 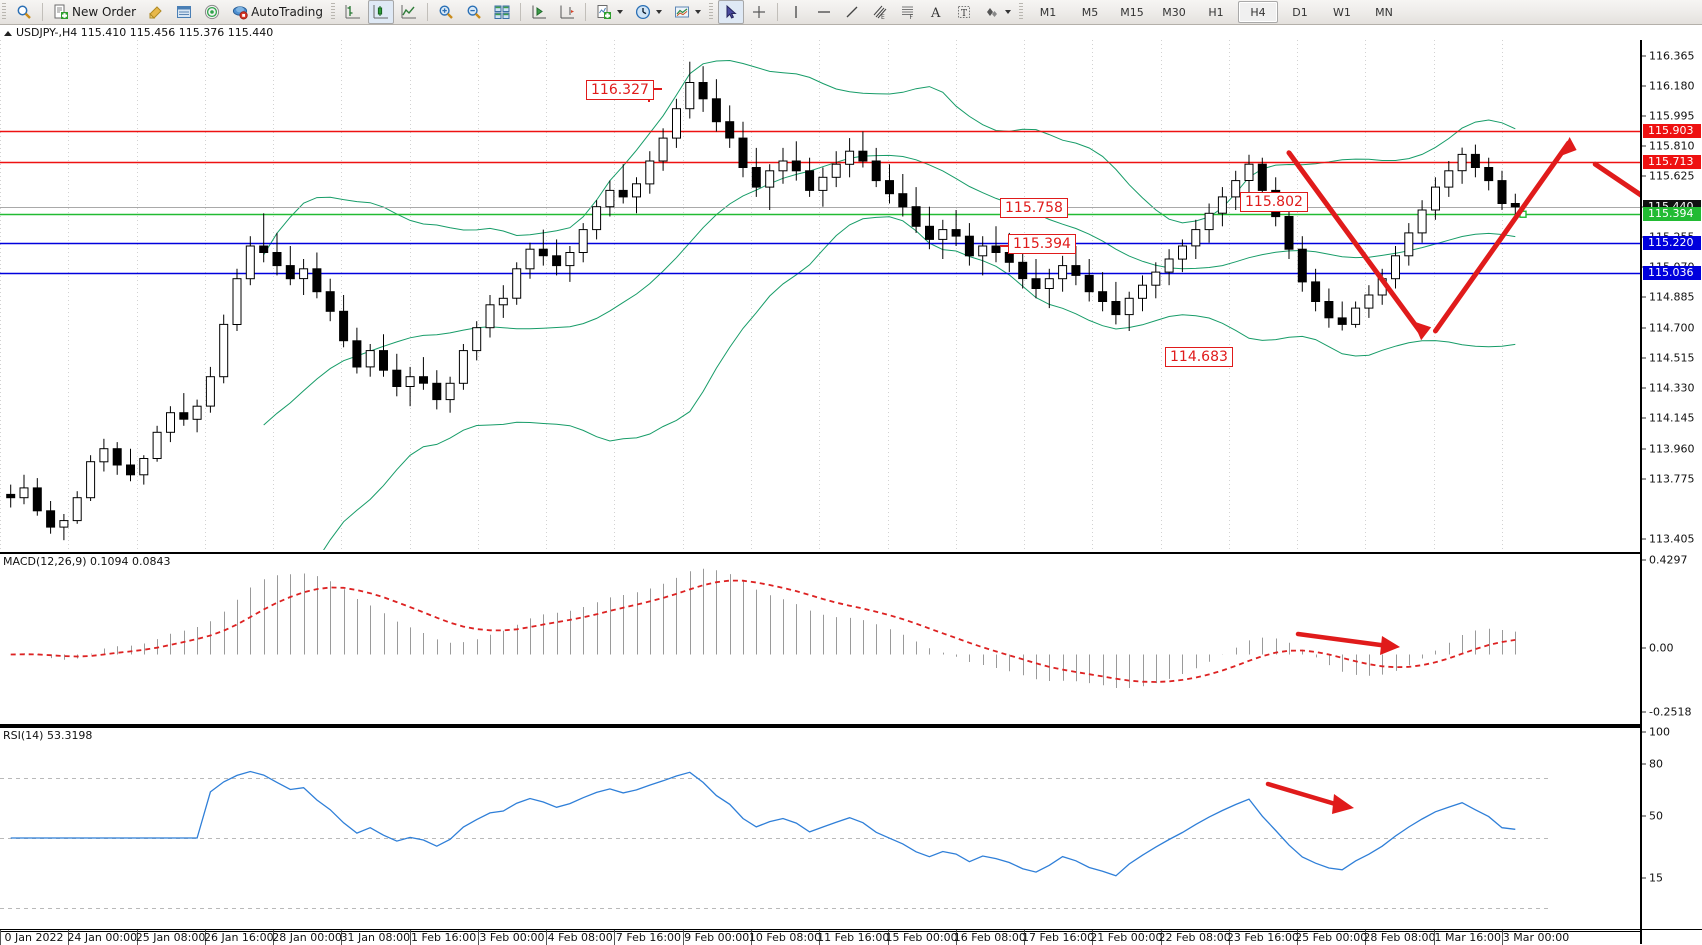 I want to click on price-level-label: 115.394, so click(x=1672, y=214).